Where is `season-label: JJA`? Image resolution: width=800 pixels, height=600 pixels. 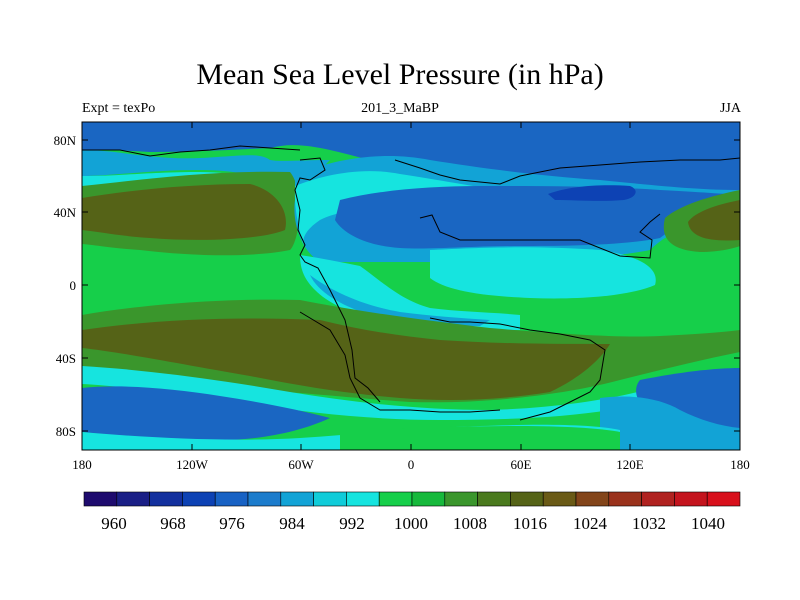 season-label: JJA is located at coordinates (730, 108).